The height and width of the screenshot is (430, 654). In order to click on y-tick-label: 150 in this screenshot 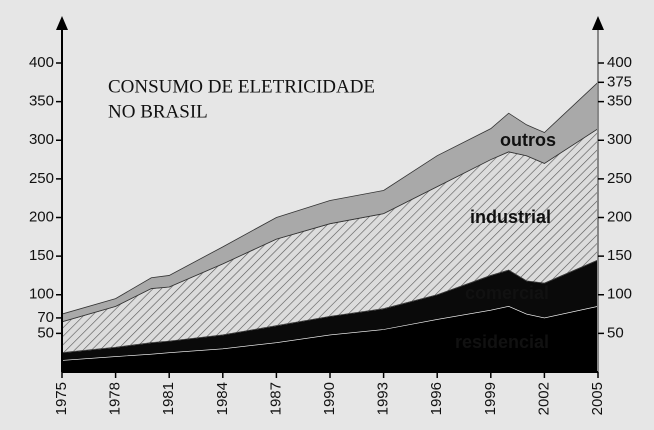, I will do `click(41, 255)`.